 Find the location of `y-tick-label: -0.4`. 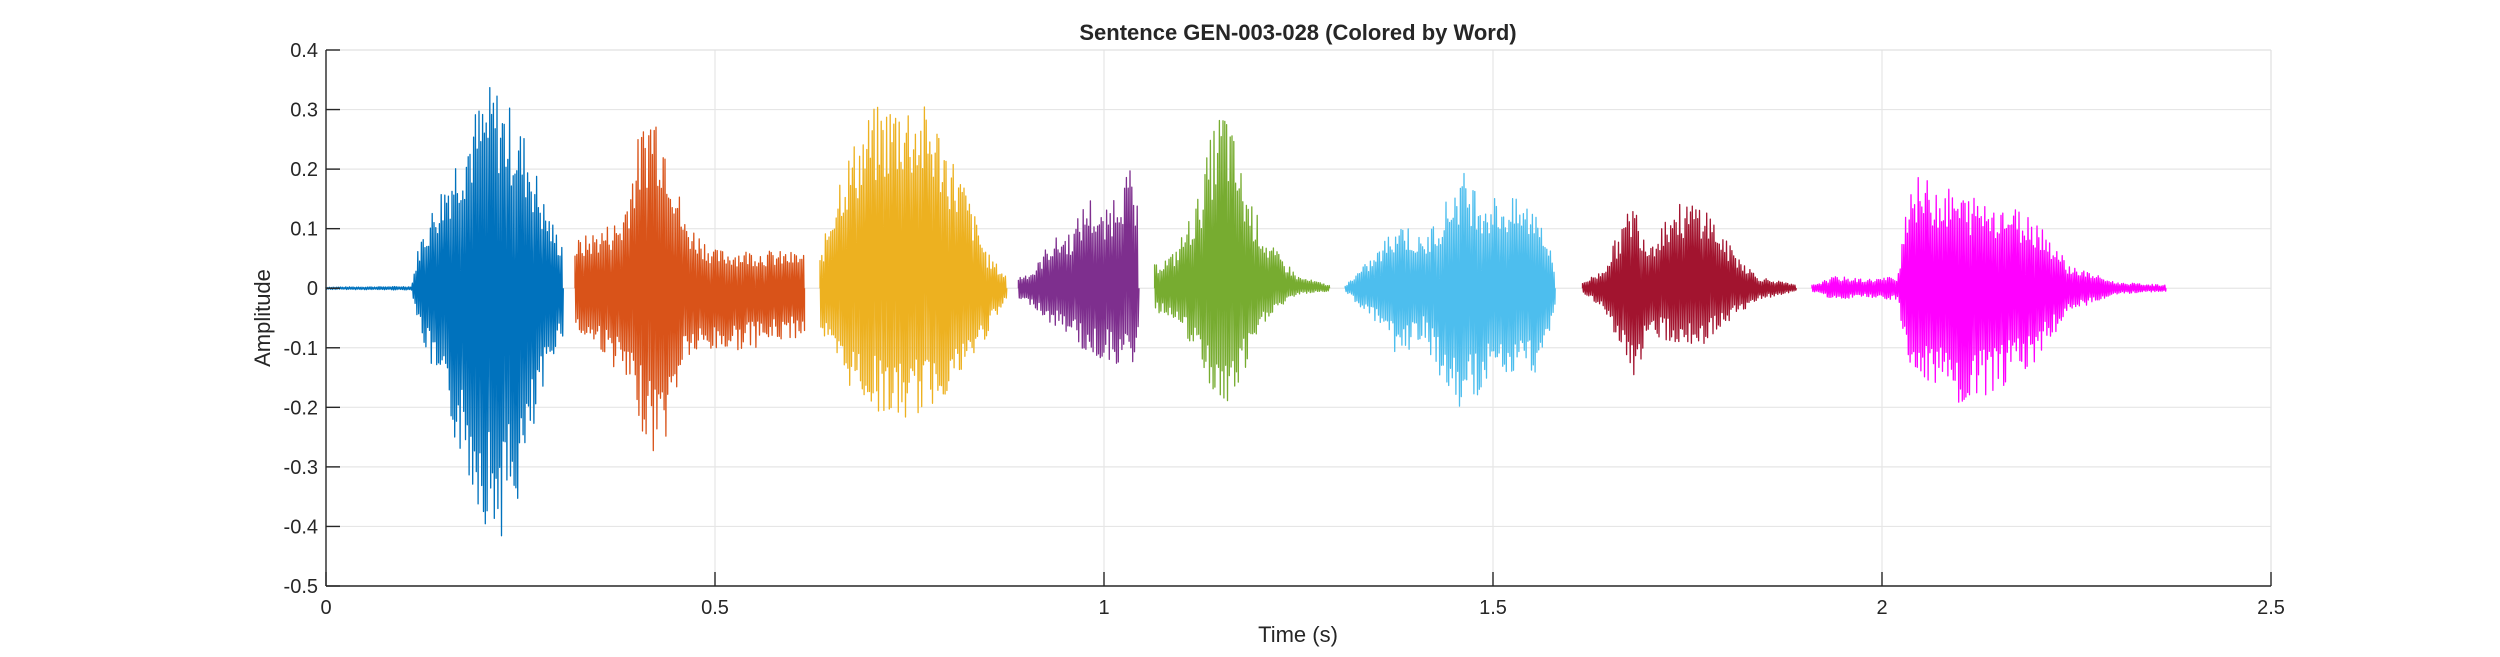

y-tick-label: -0.4 is located at coordinates (301, 527).